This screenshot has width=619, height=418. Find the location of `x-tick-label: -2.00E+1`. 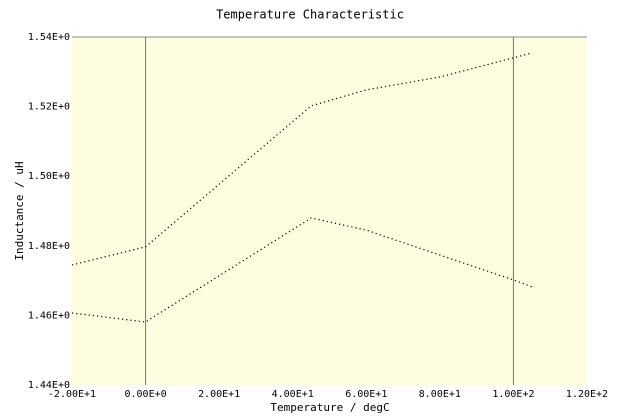

x-tick-label: -2.00E+1 is located at coordinates (72, 394).